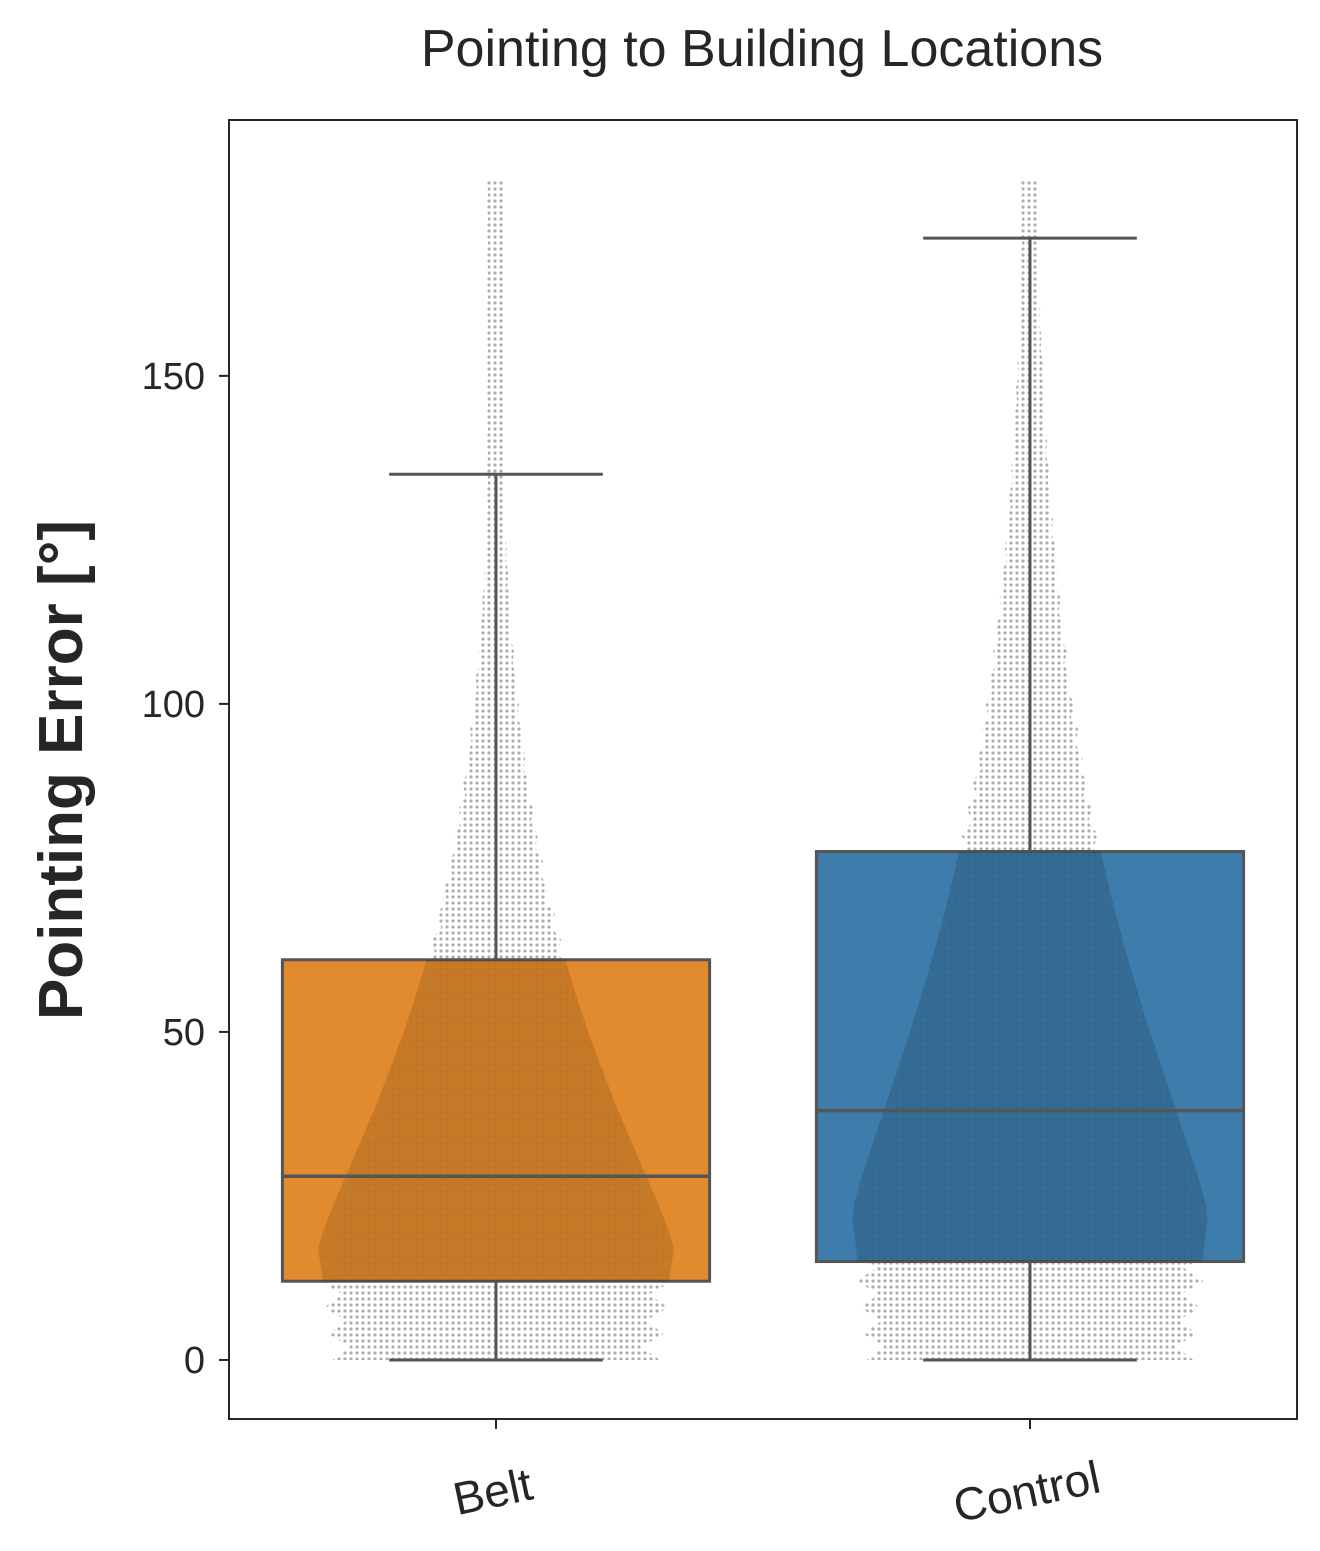 Image resolution: width=1320 pixels, height=1551 pixels. I want to click on x-axis-ticks: Belt Control, so click(777, 1475).